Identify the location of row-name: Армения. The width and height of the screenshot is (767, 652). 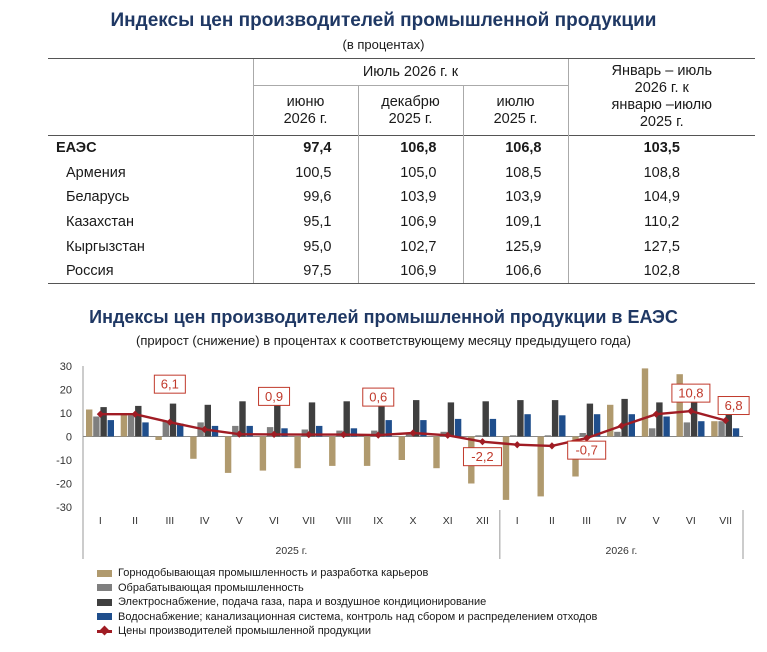
(96, 172).